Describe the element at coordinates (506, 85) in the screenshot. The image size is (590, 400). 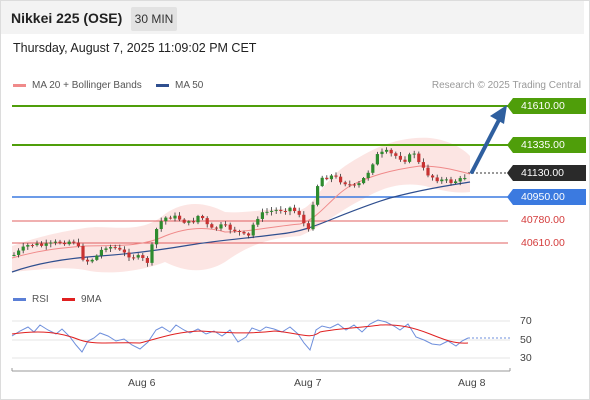
I see `copyright-text: Research © 2025 Trading Central` at that location.